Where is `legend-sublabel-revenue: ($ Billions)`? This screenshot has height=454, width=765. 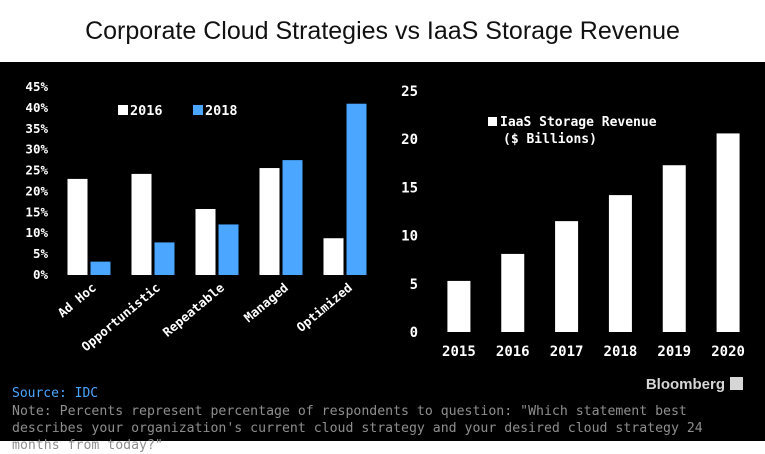
legend-sublabel-revenue: ($ Billions) is located at coordinates (550, 139).